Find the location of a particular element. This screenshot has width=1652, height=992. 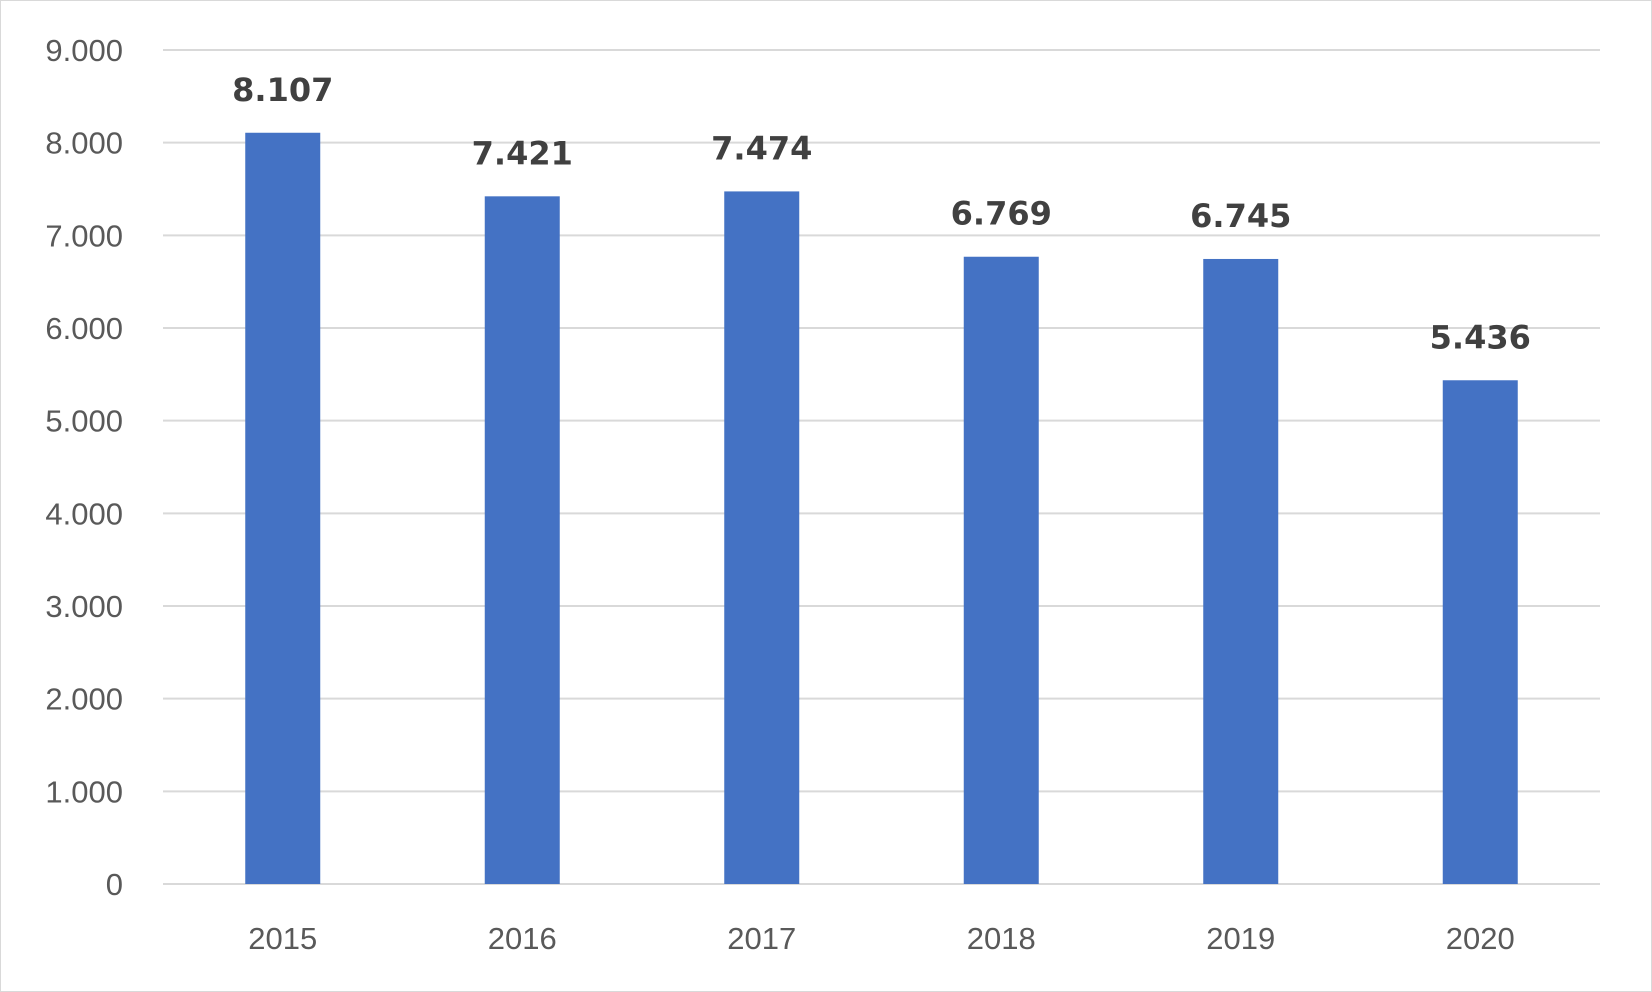

y-tick-label: 5.000 is located at coordinates (84, 421).